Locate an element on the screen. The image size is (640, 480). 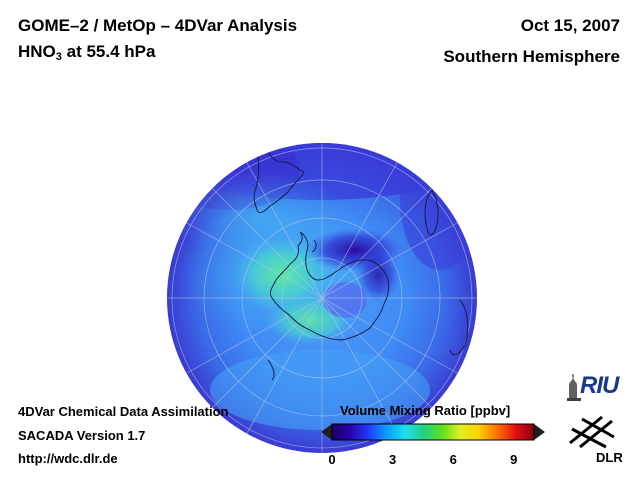
colorbar is located at coordinates (433, 432).